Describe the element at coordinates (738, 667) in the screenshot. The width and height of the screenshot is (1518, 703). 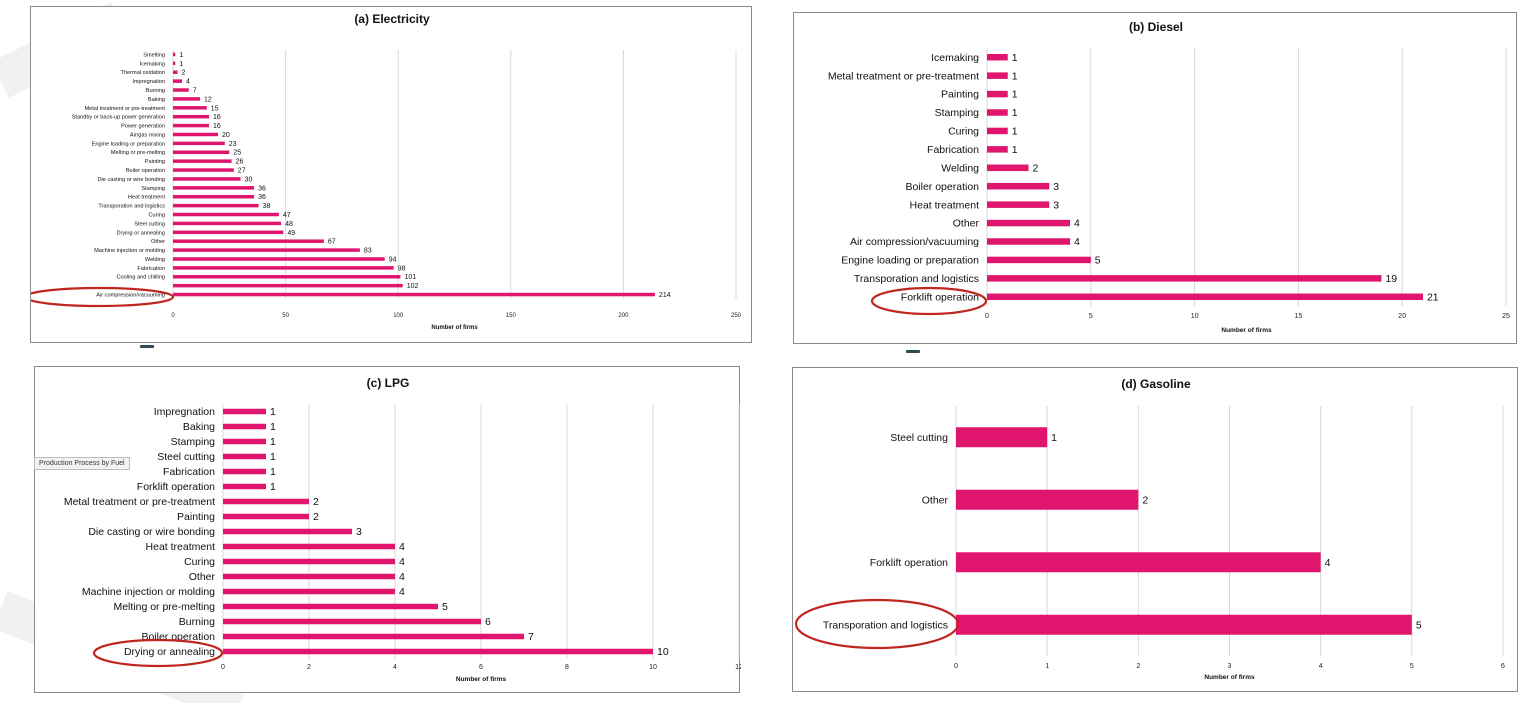
I see `x-tick-label: 12` at that location.